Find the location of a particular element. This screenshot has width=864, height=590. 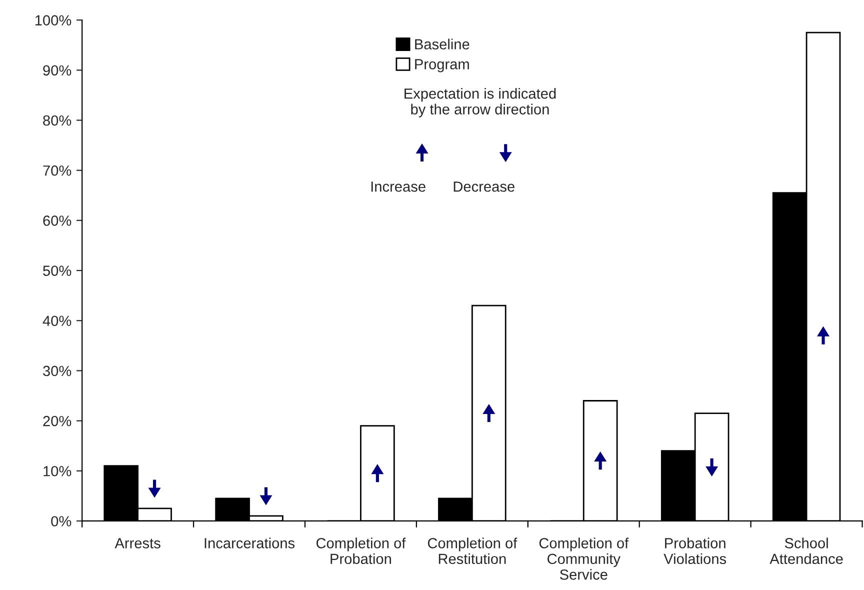

annotation: Increase is located at coordinates (398, 187).